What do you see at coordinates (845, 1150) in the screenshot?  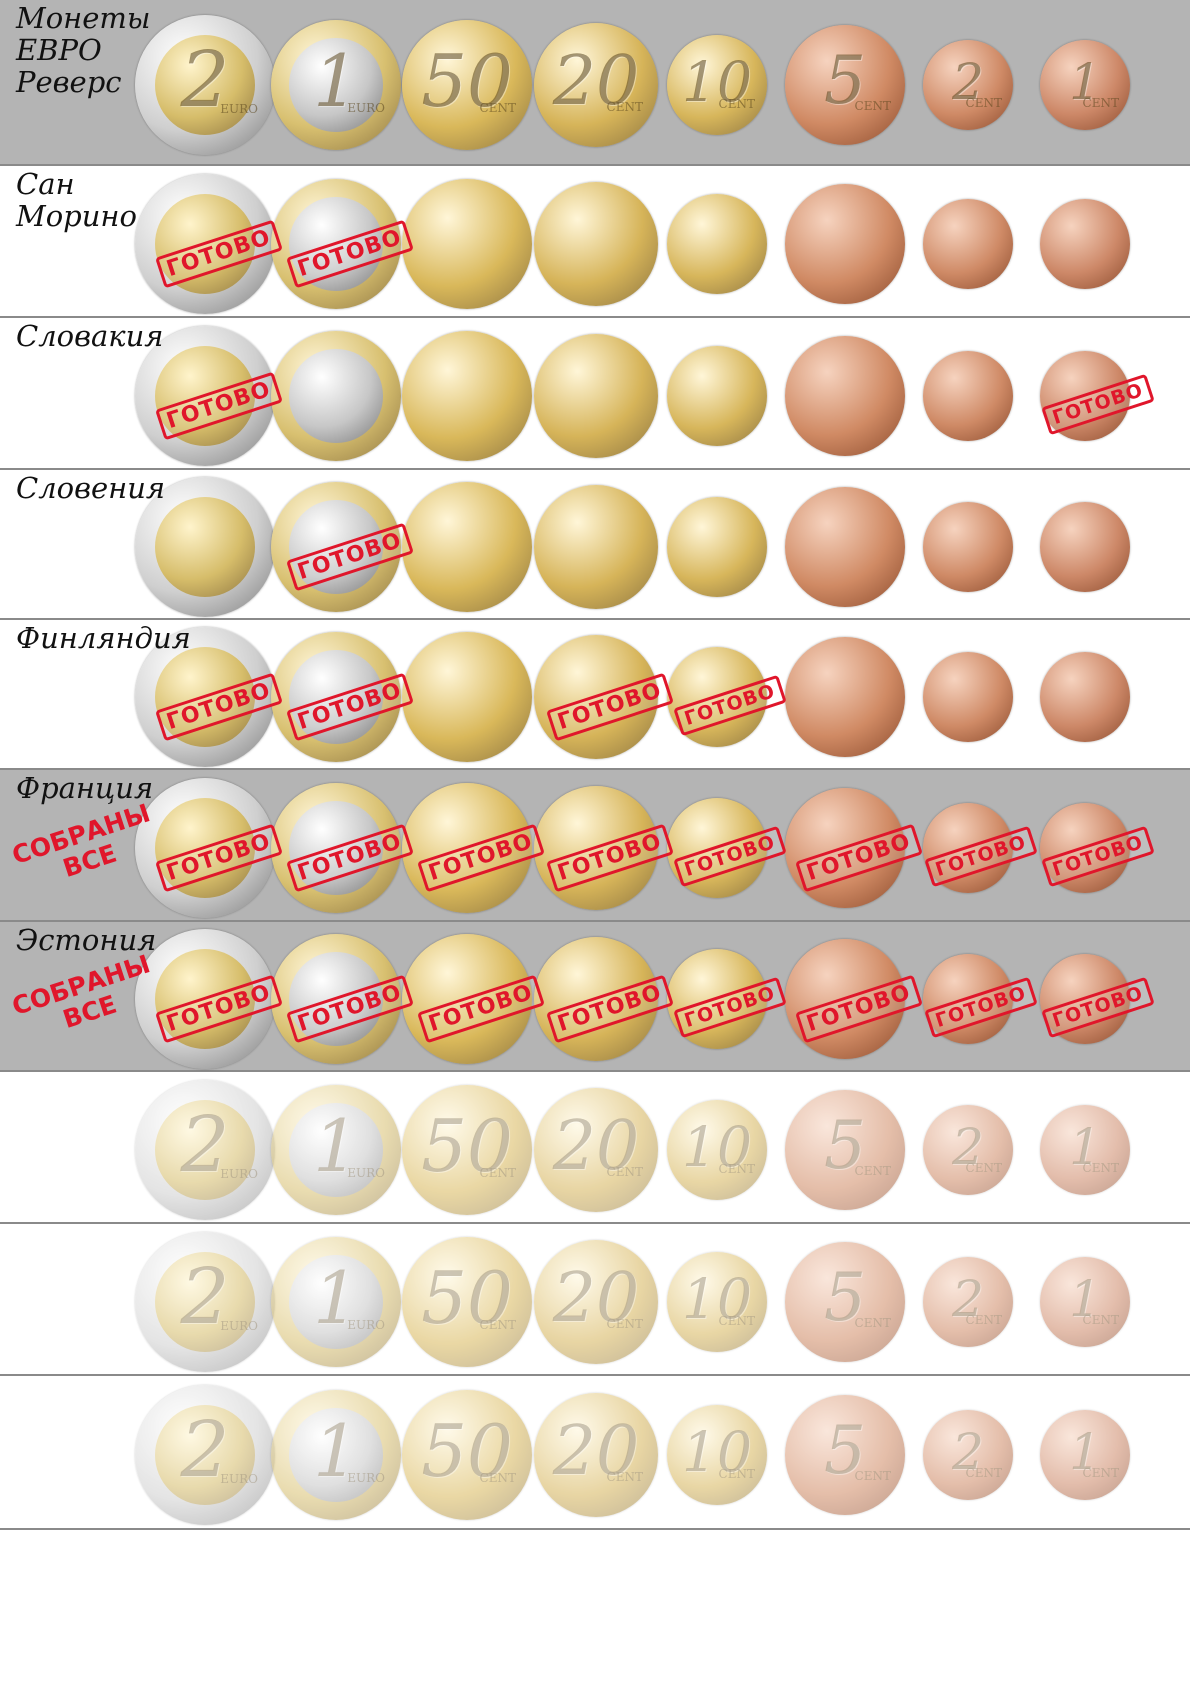 I see `coin-5-cent: 5 CENT` at bounding box center [845, 1150].